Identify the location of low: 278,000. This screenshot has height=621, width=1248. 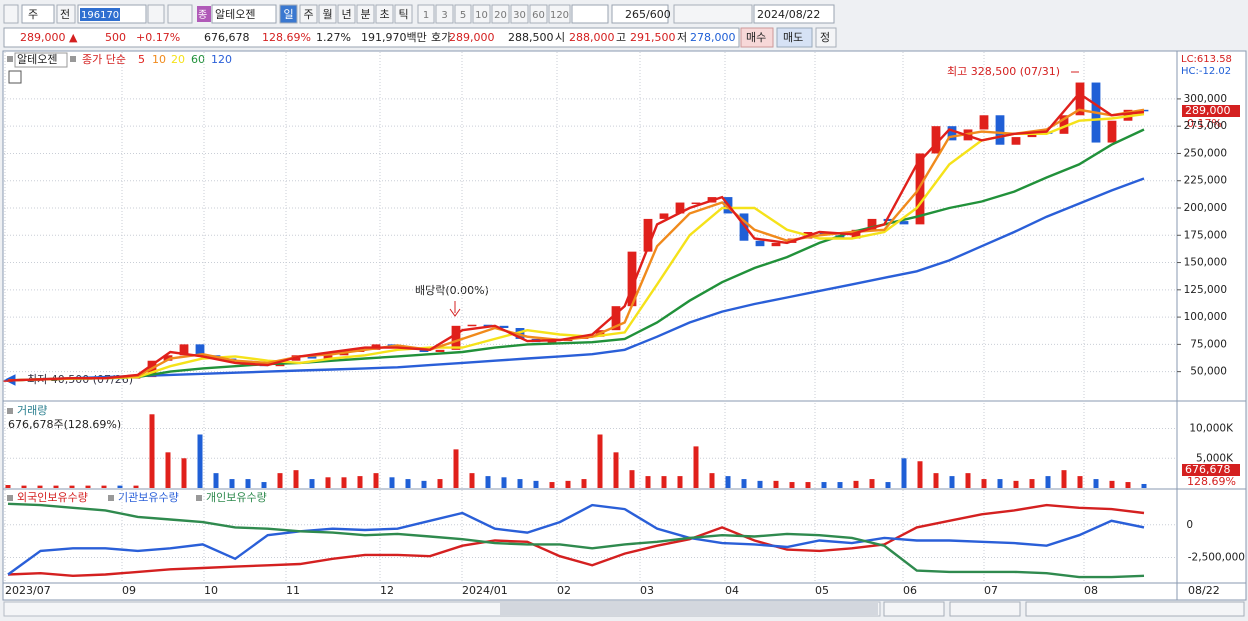
(713, 37).